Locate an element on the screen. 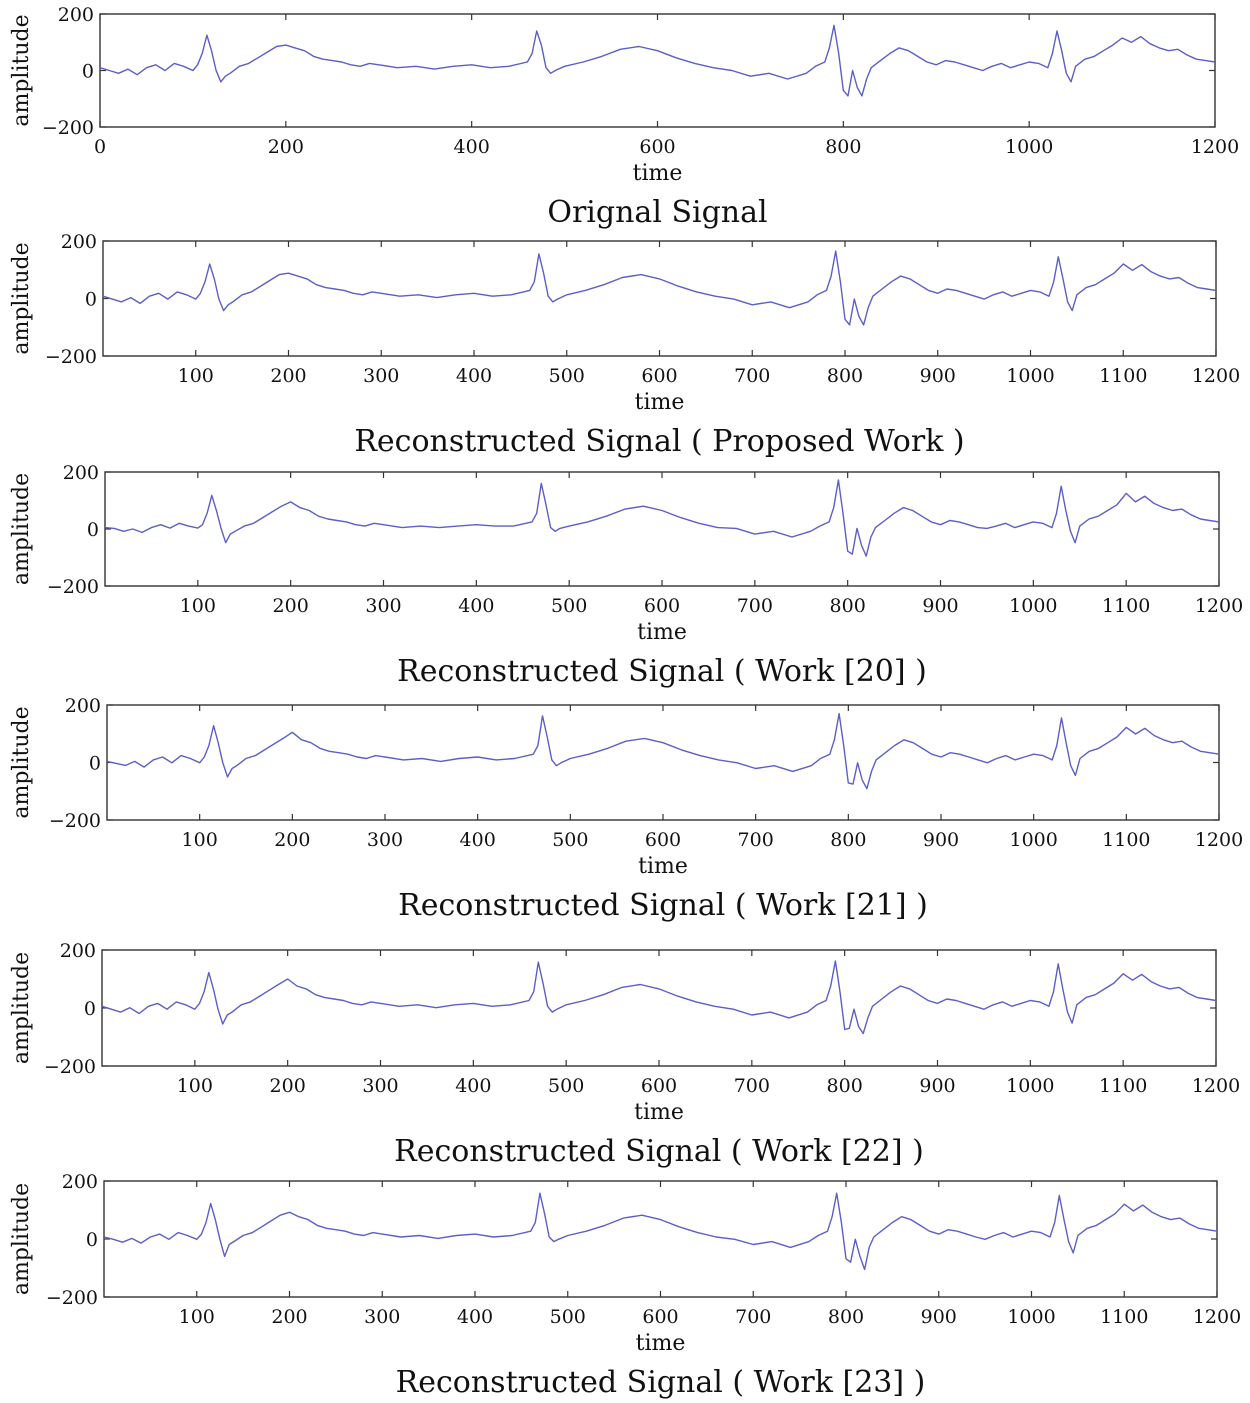 The image size is (1250, 1403). panel-title: Reconstructed Signal ( Proposed Work ) is located at coordinates (659, 441).